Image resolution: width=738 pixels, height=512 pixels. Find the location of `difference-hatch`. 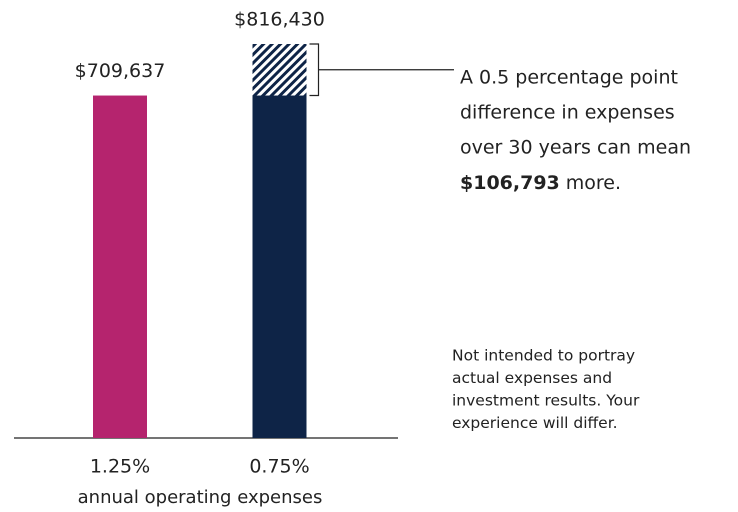

difference-hatch is located at coordinates (279, 70).